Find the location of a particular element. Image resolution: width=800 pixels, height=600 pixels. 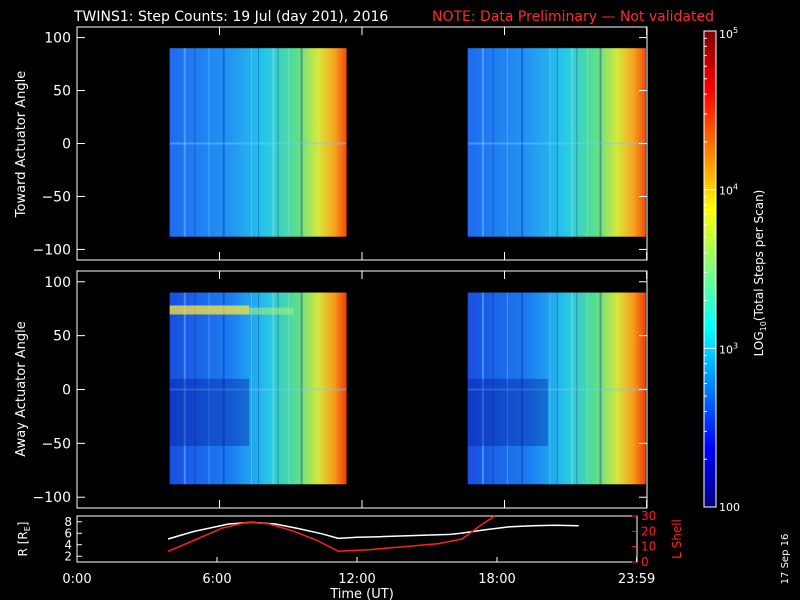

colorbar-gradient is located at coordinates (710, 269).